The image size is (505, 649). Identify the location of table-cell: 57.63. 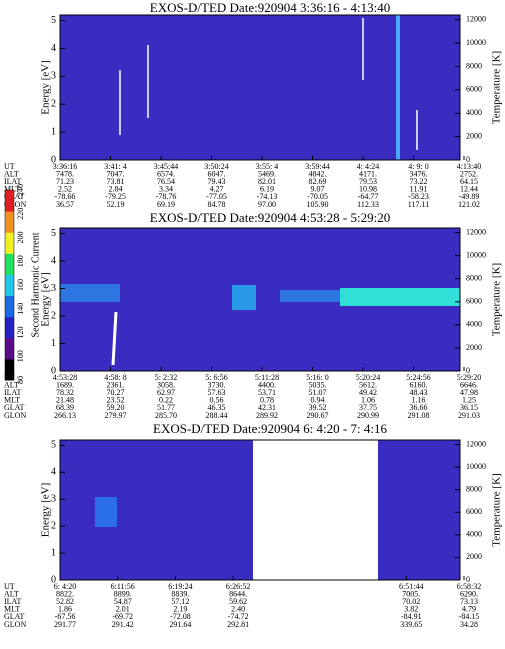
(217, 392).